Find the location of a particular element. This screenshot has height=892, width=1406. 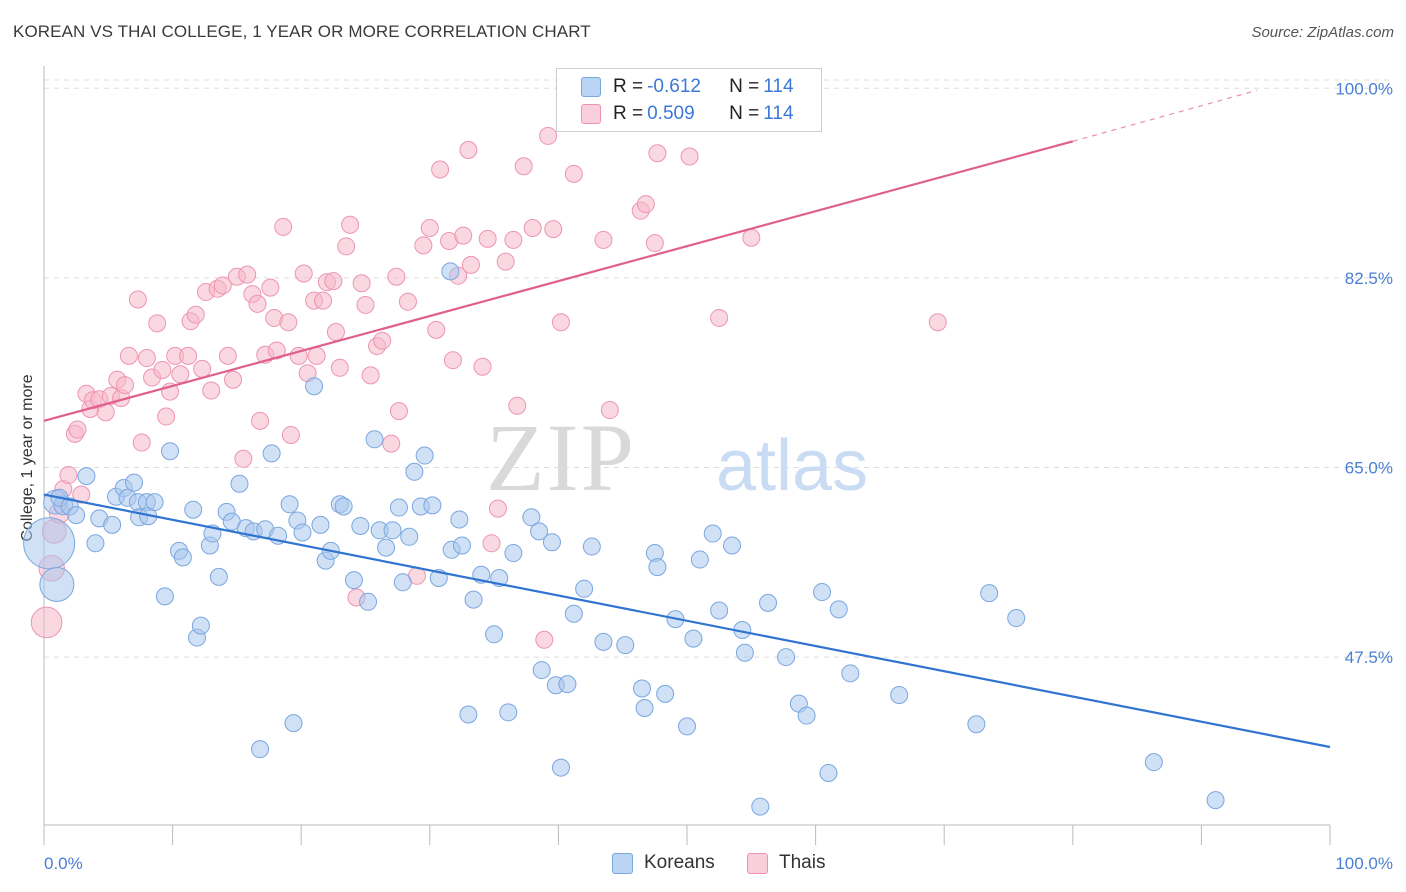

y-tick-labels: 47.5% 65.0% 82.5% 100.0% is located at coordinates (1364, 373).